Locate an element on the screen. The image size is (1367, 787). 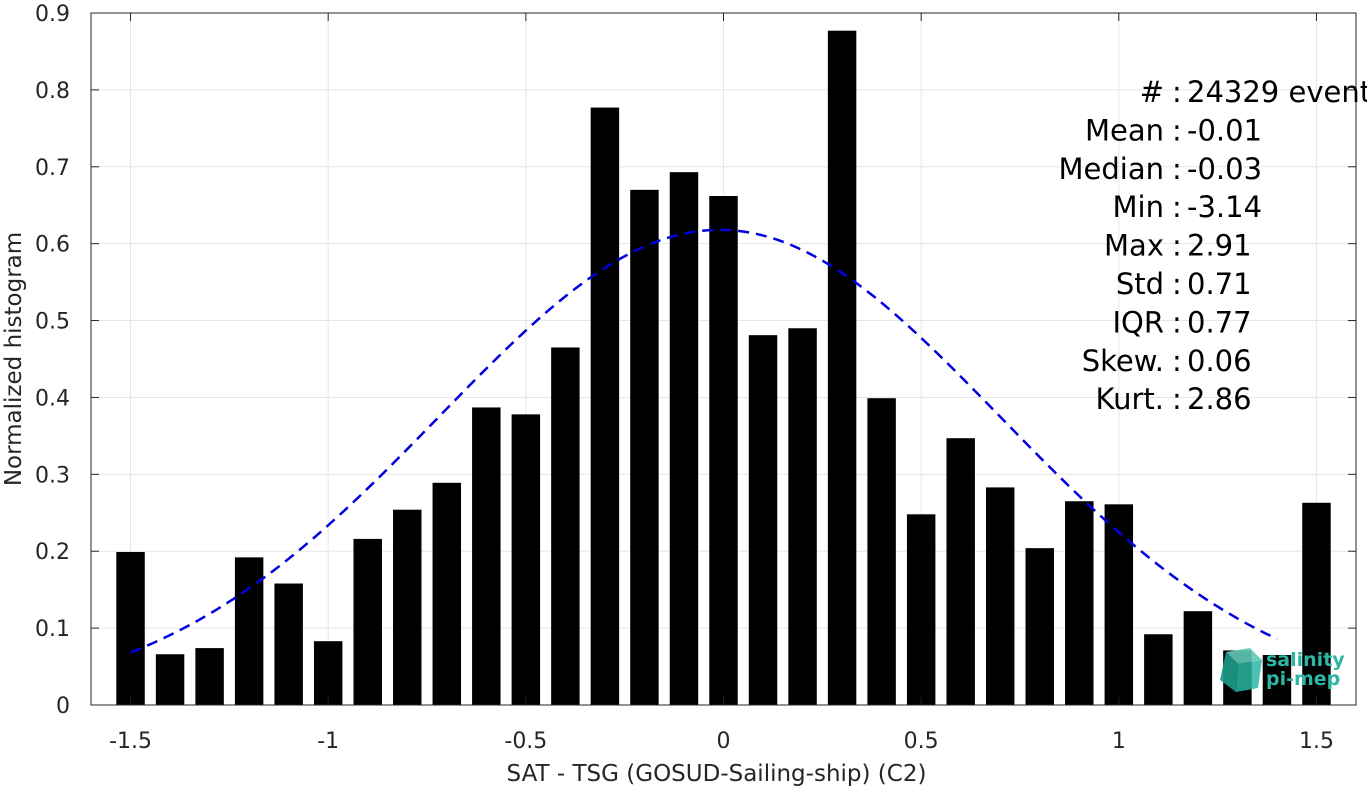
stat-row: Median: -0.03 is located at coordinates (1161, 169).